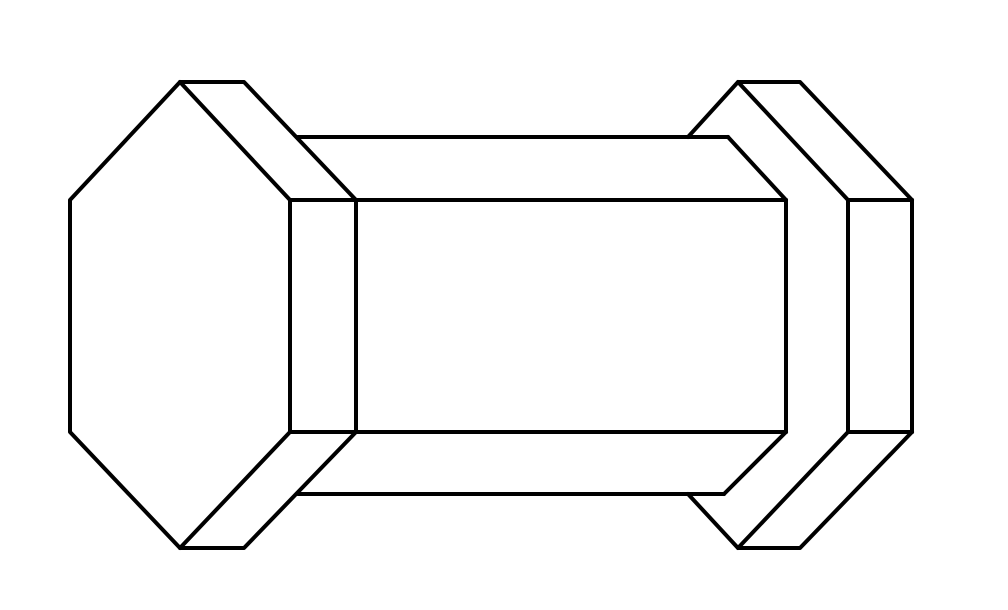 The image size is (1008, 610). What do you see at coordinates (268, 490) in the screenshot?
I see `left-nut-bottom-bevel` at bounding box center [268, 490].